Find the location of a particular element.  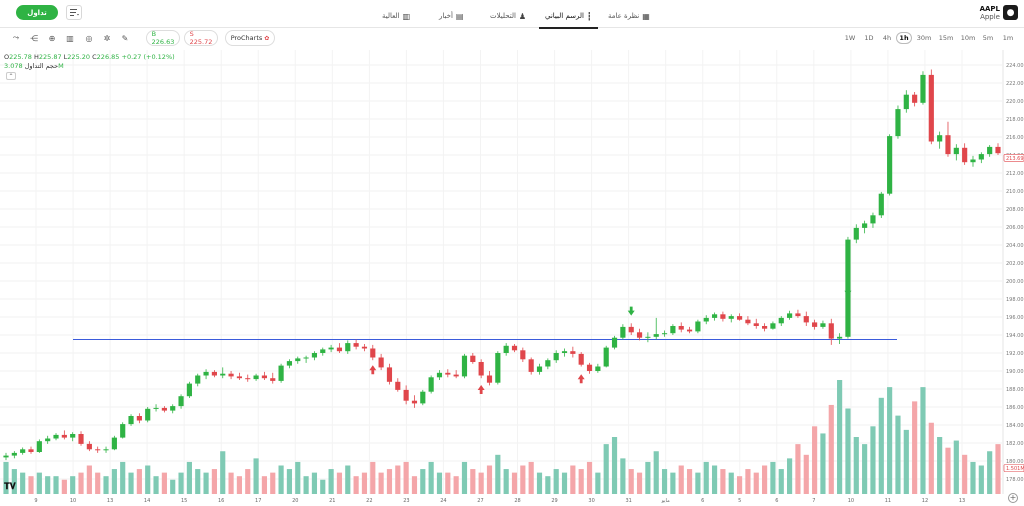

x-tick-label: 27 is located at coordinates (480, 501).